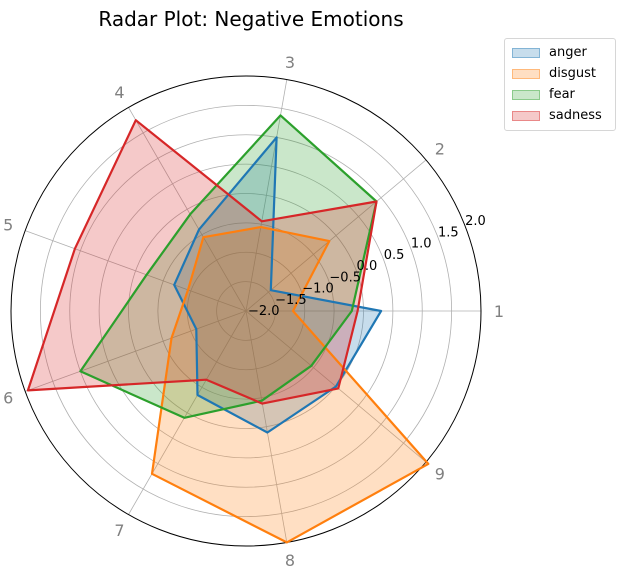 The width and height of the screenshot is (623, 577). I want to click on legend-item-anger: anger, so click(560, 52).